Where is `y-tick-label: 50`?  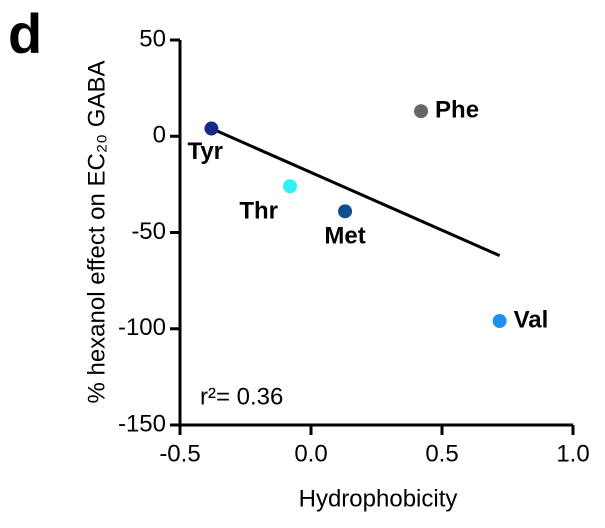 y-tick-label: 50 is located at coordinates (152, 38).